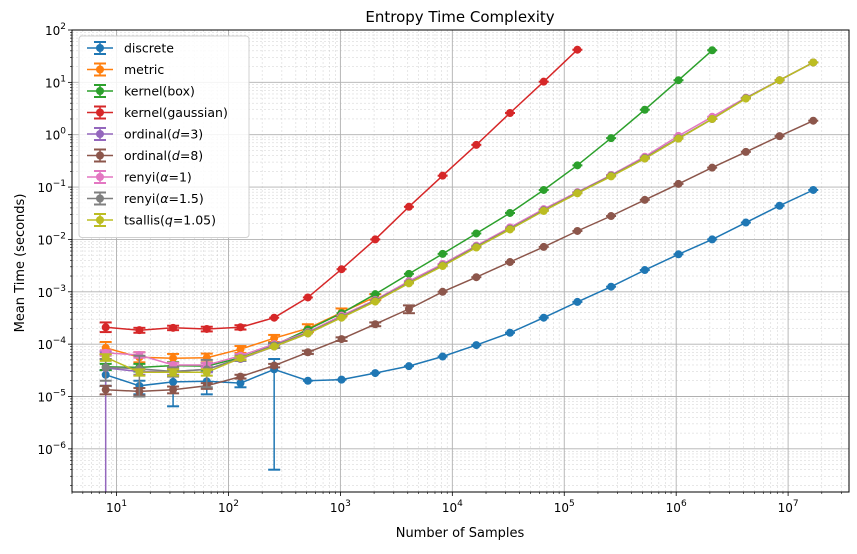 The image size is (857, 554). I want to click on legend-label: ordinal(d=3), so click(163, 134).